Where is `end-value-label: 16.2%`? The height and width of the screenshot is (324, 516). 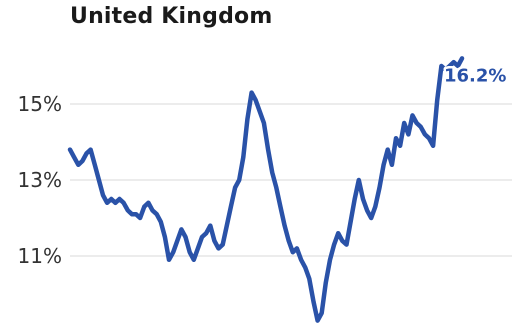
end-value-label: 16.2% is located at coordinates (475, 75).